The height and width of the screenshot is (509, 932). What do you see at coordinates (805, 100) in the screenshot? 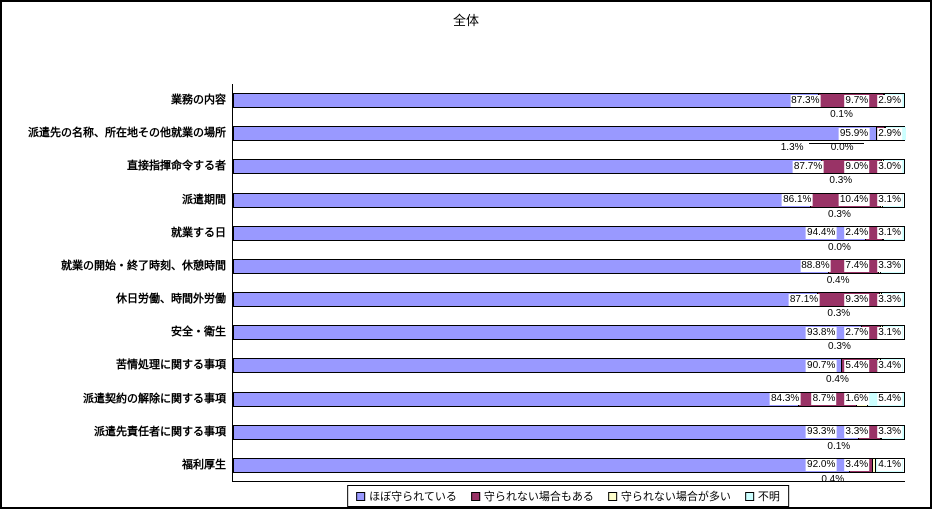
I see `value-label: 87.3%` at bounding box center [805, 100].